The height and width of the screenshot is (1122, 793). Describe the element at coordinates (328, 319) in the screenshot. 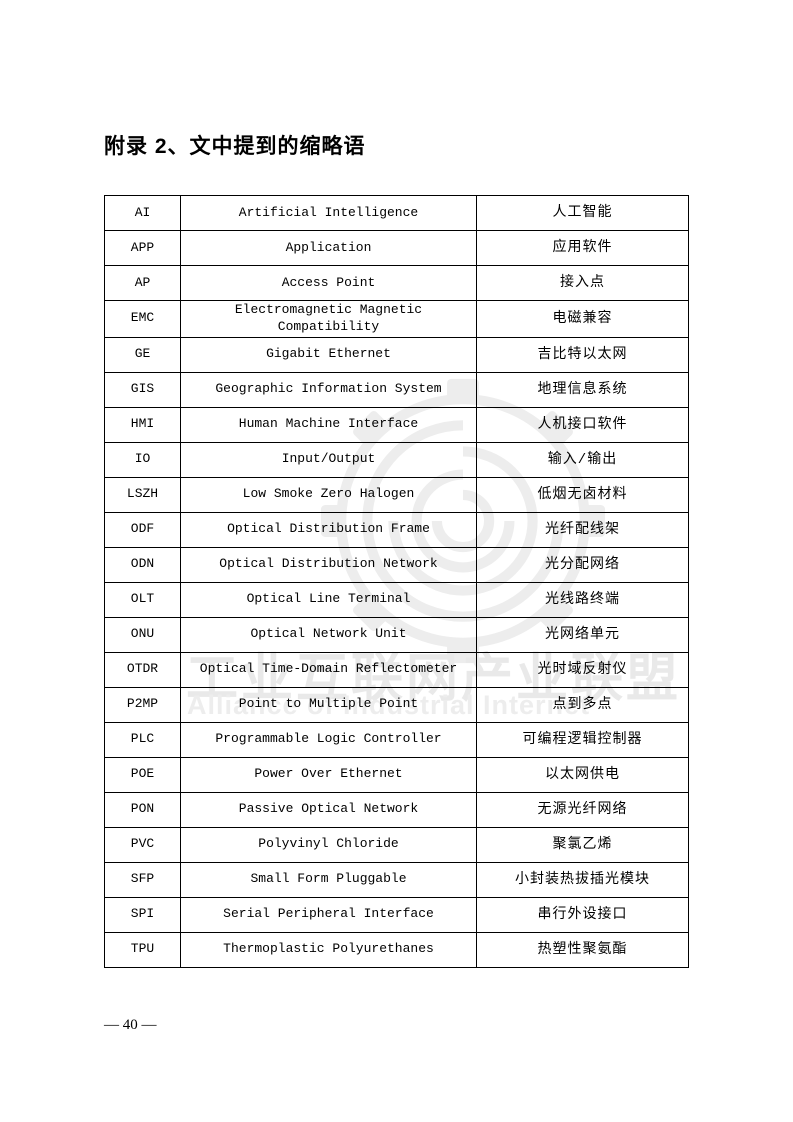

I see `english-name-cell: Electromagnetic Magnetic Compatibility` at that location.